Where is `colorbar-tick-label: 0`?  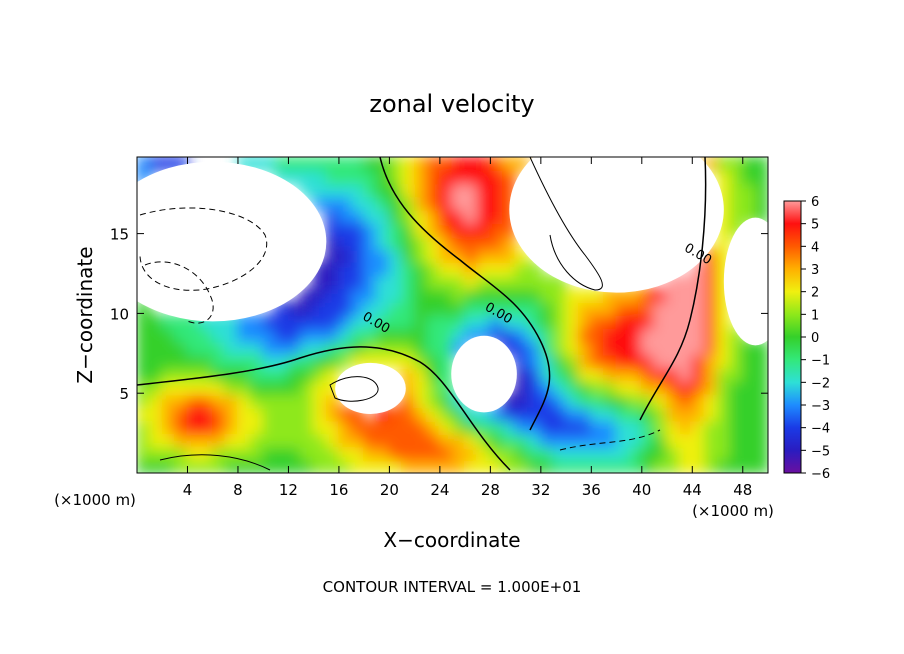
colorbar-tick-label: 0 is located at coordinates (815, 338).